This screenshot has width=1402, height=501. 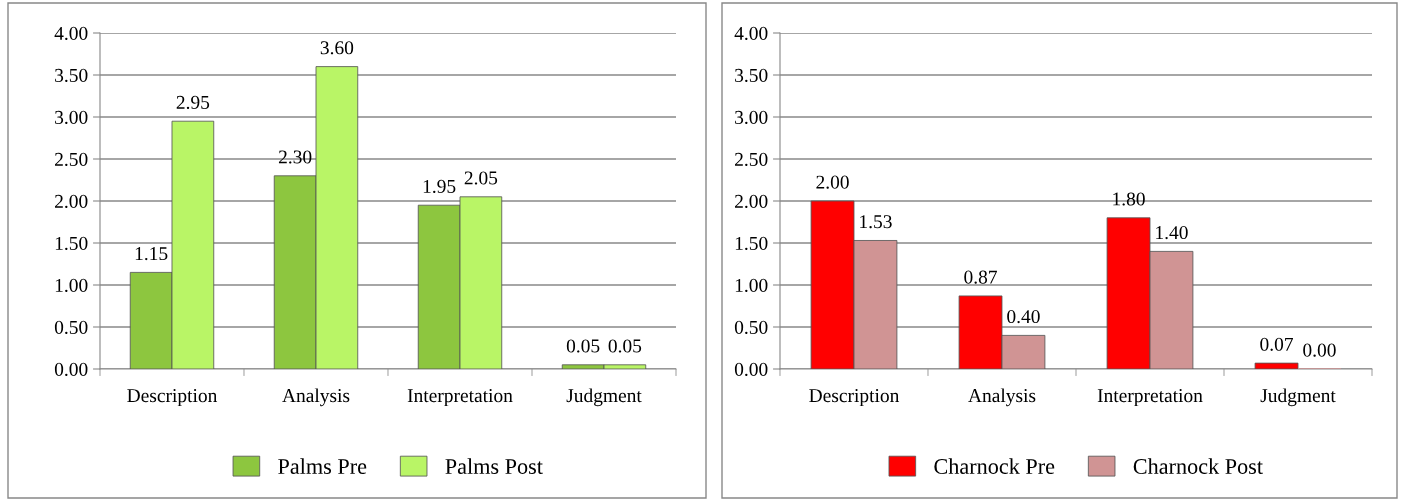 I want to click on data-label: 1.15, so click(x=151, y=254).